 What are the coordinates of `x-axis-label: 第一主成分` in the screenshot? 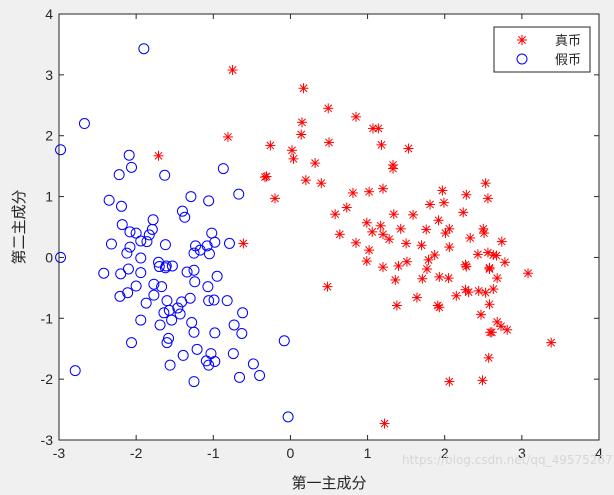 It's located at (328, 483).